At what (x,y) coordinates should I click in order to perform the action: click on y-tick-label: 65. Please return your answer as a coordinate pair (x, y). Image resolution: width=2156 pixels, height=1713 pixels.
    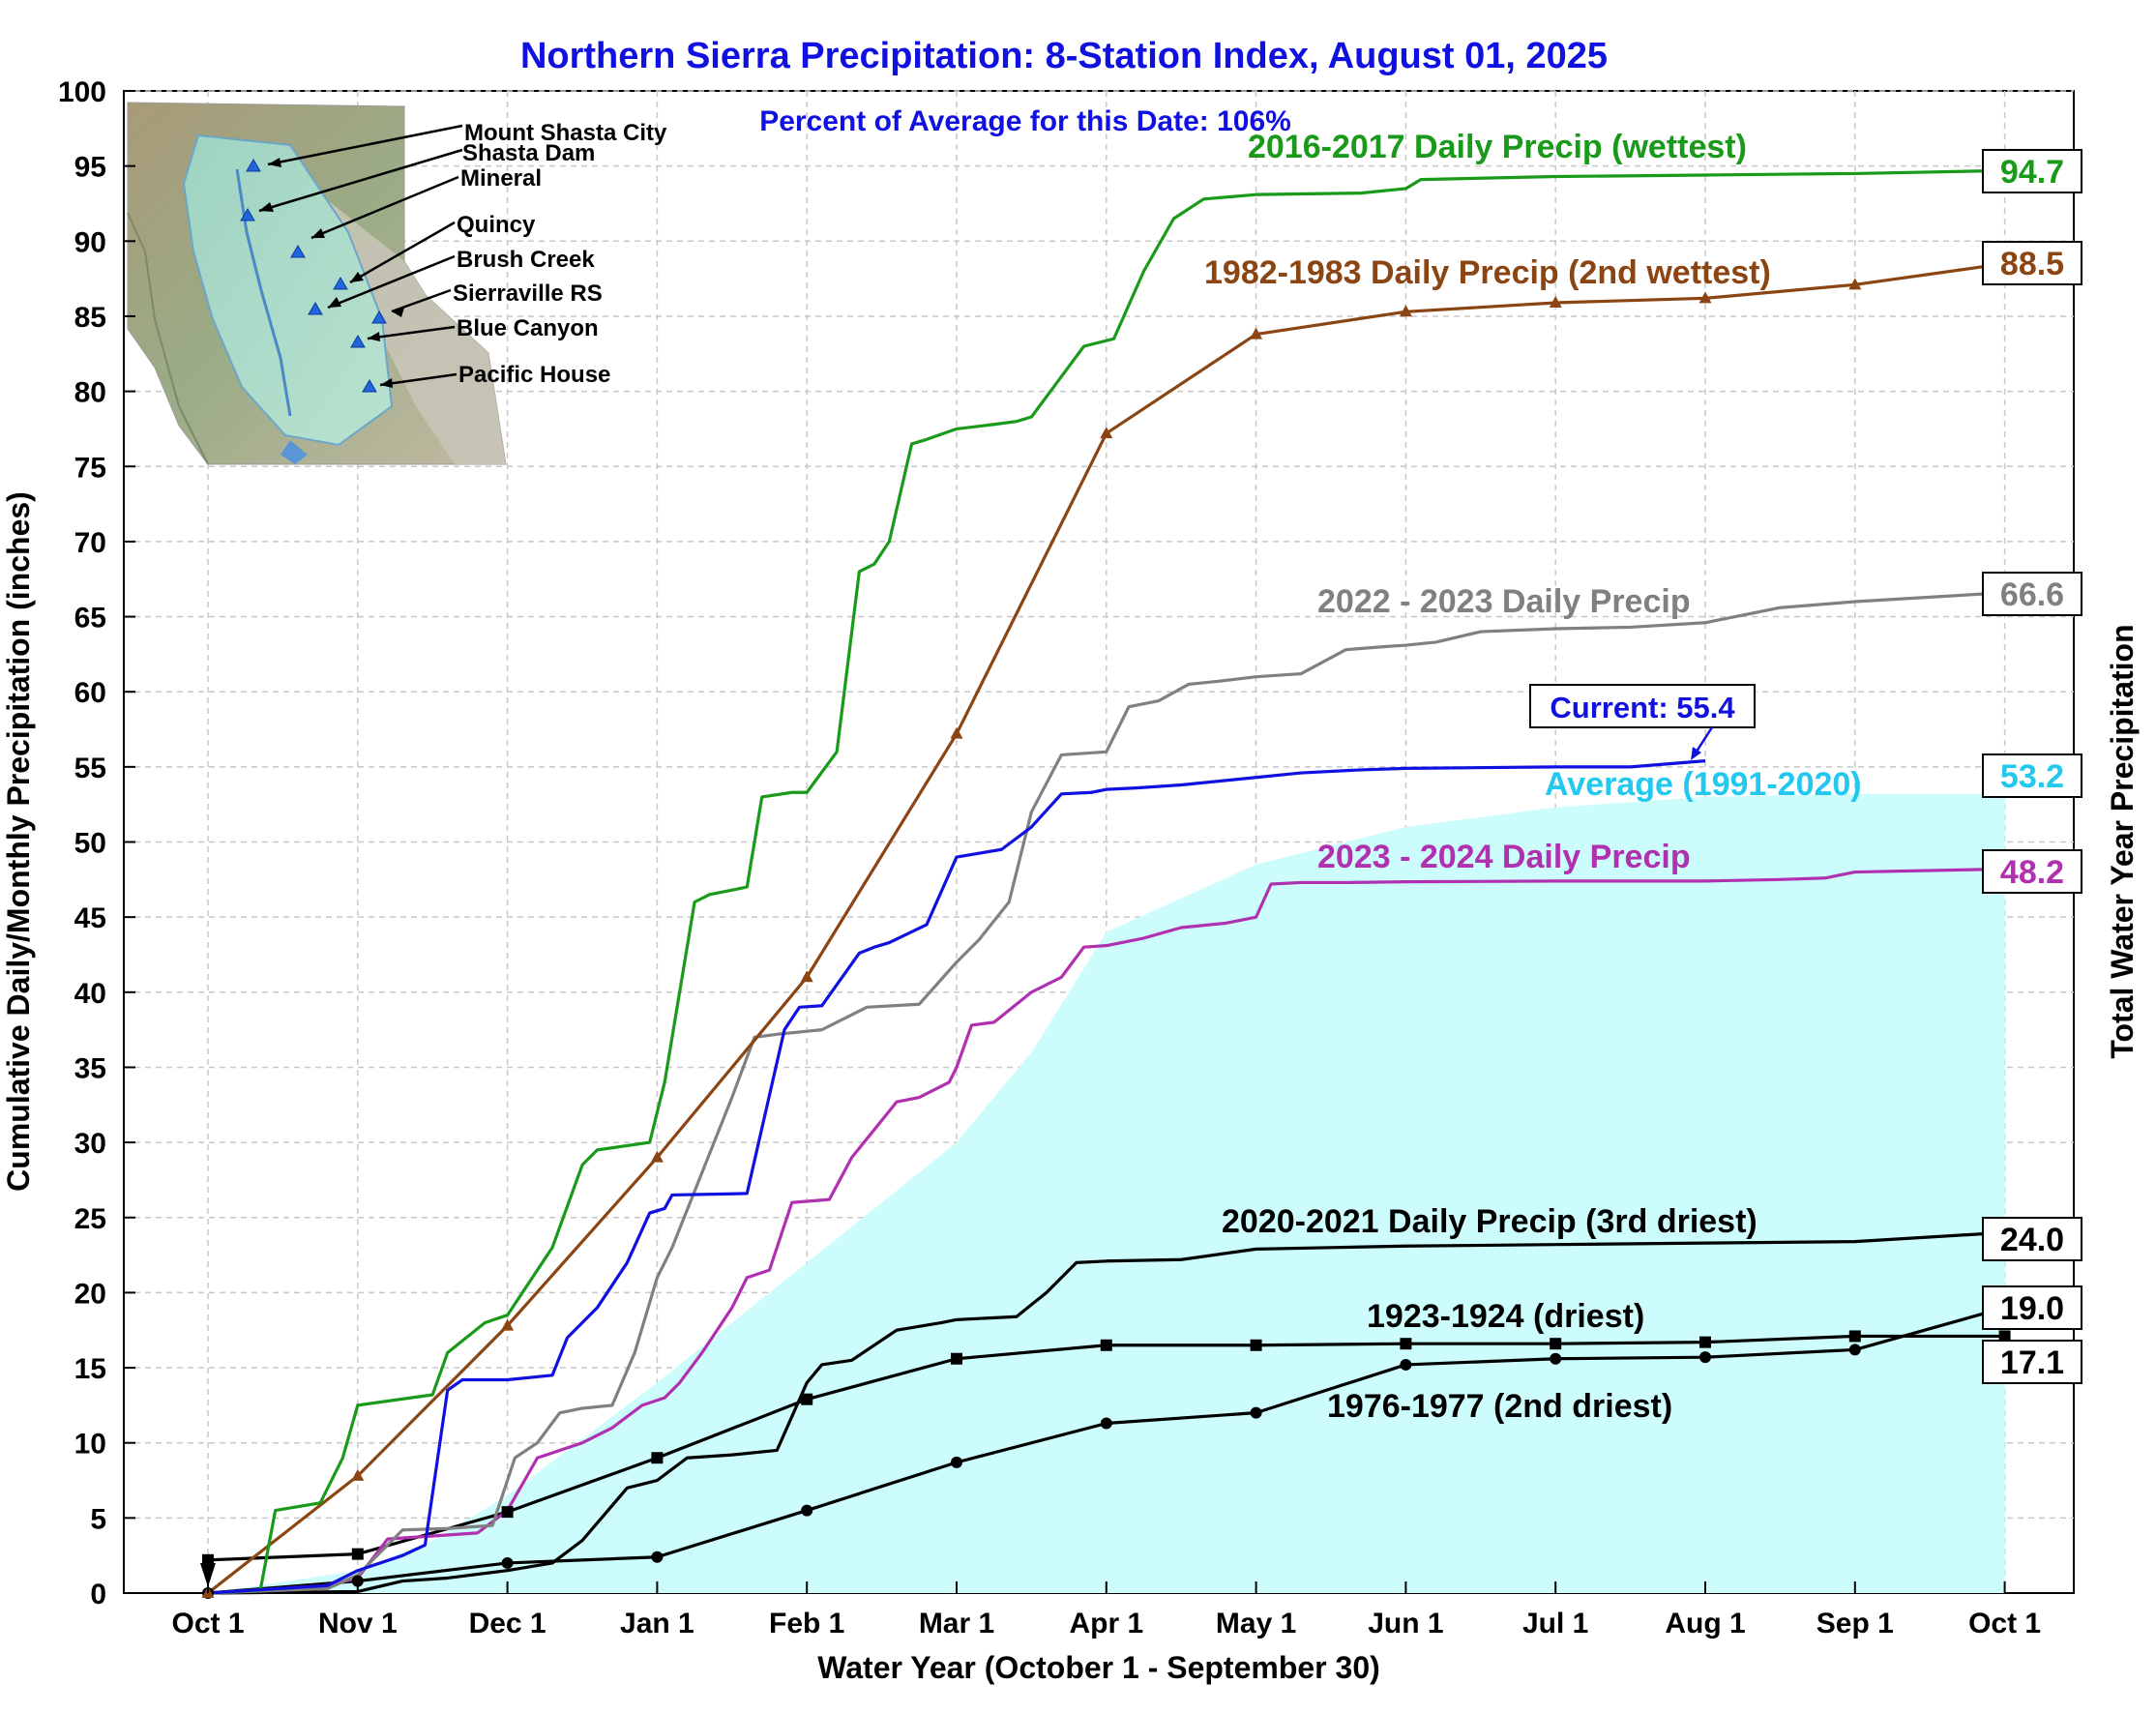
    Looking at the image, I should click on (90, 619).